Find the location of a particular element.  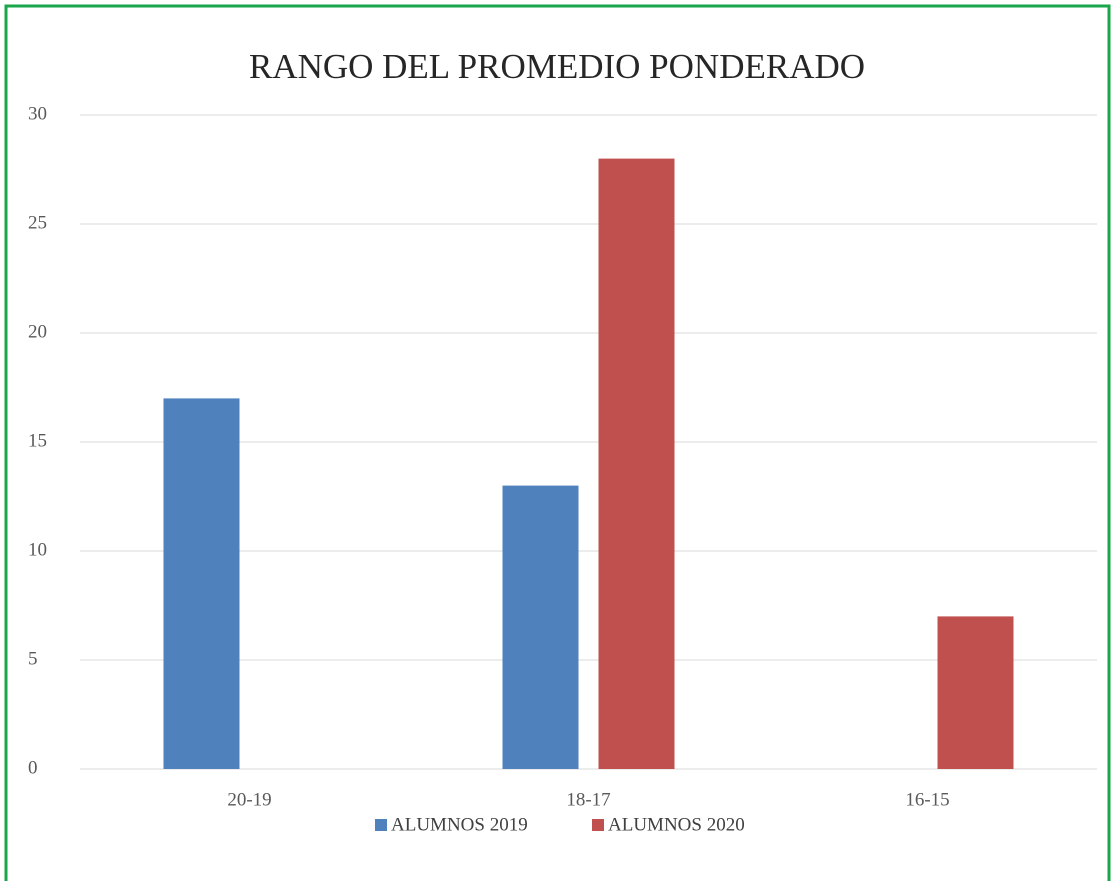

x-tick-label: 18-17 is located at coordinates (588, 799).